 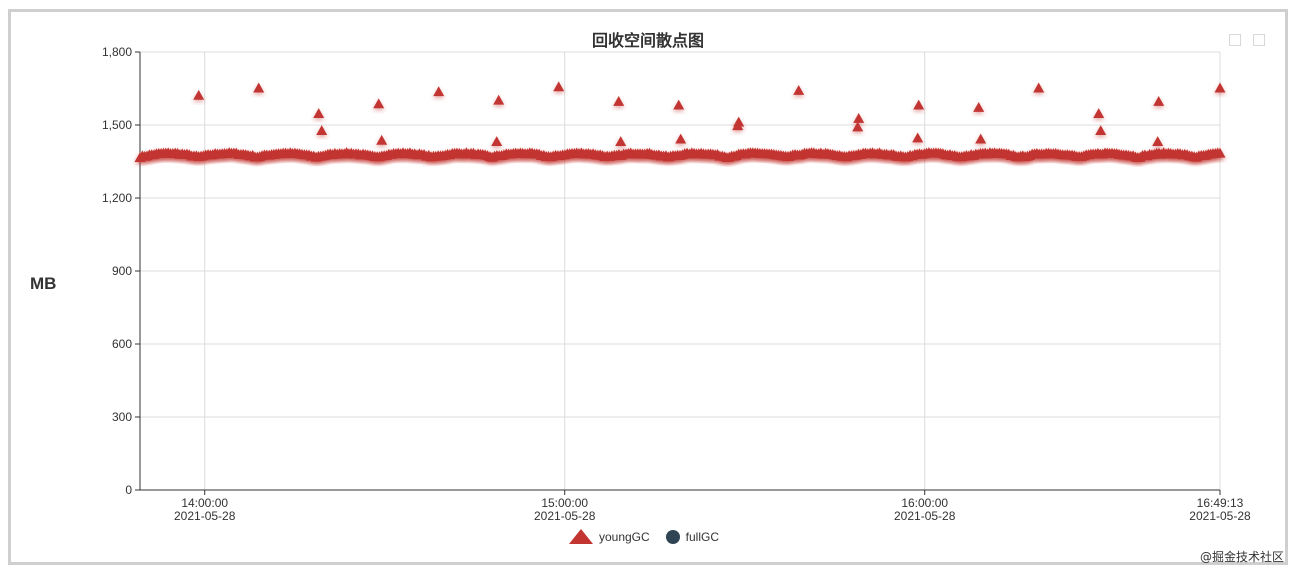 I want to click on y-tick-label: 600, so click(x=122, y=344).